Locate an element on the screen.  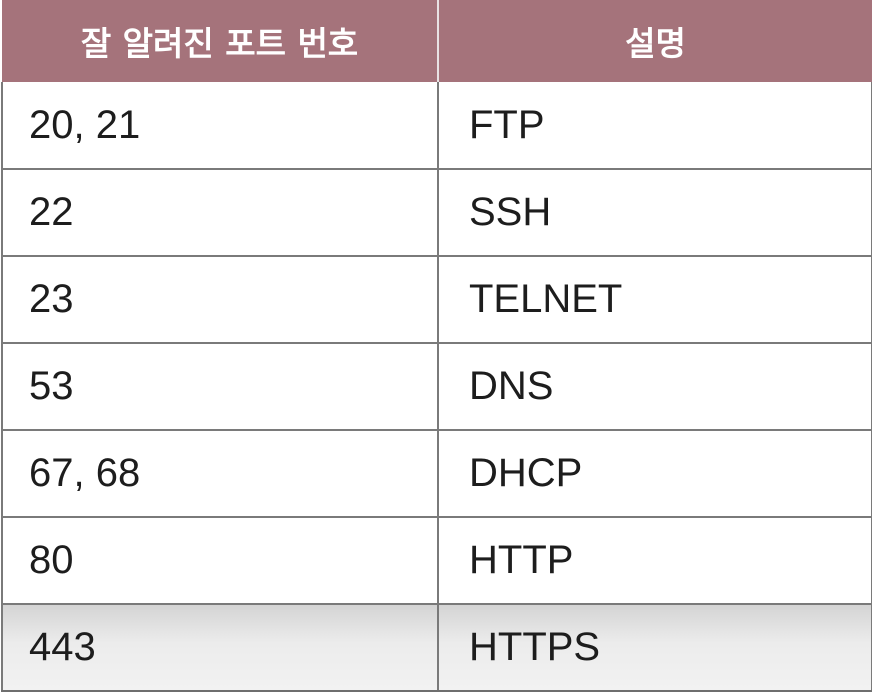
table-row: 443 HTTPS is located at coordinates (436, 648).